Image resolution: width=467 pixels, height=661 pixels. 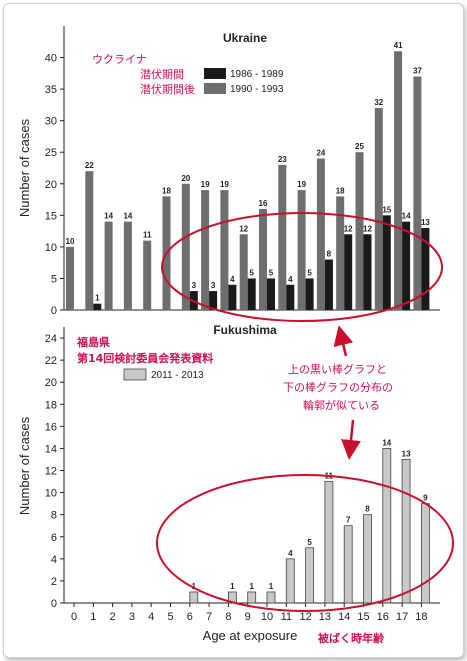 What do you see at coordinates (228, 617) in the screenshot?
I see `fukushima-x-tick-label: 8` at bounding box center [228, 617].